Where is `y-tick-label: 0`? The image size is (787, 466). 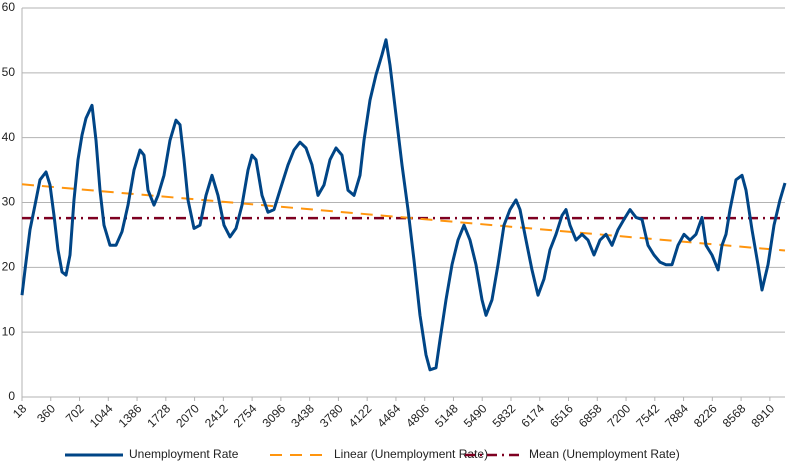 y-tick-label: 0 is located at coordinates (11, 396).